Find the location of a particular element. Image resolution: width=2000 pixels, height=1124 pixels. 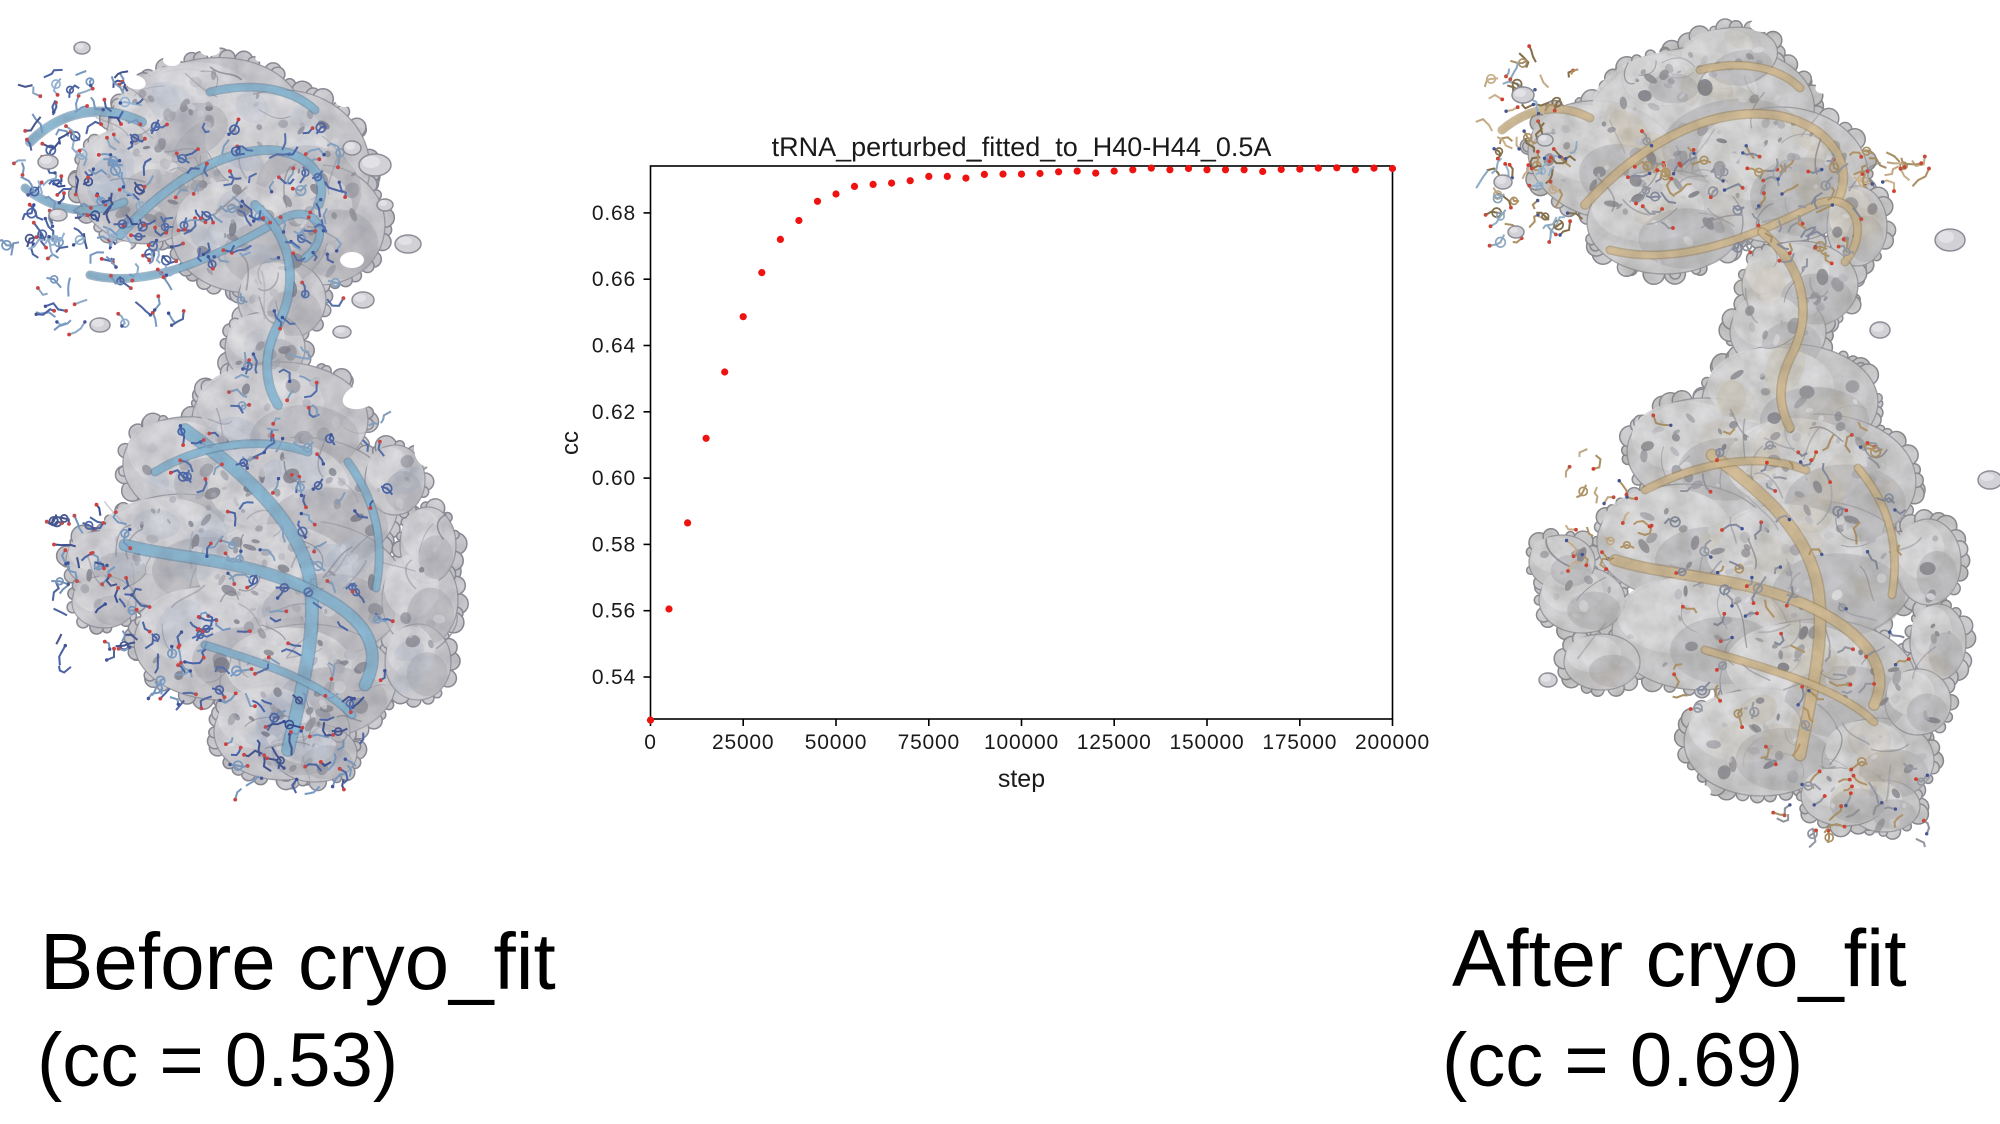

svg-text: 125000 is located at coordinates (1114, 742).